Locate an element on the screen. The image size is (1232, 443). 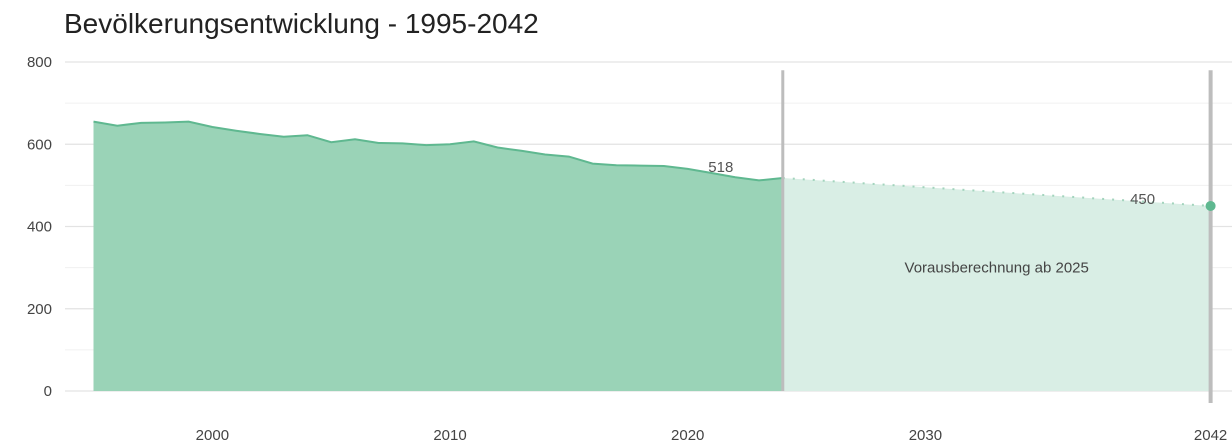
data-label-2042: 450 is located at coordinates (1142, 199).